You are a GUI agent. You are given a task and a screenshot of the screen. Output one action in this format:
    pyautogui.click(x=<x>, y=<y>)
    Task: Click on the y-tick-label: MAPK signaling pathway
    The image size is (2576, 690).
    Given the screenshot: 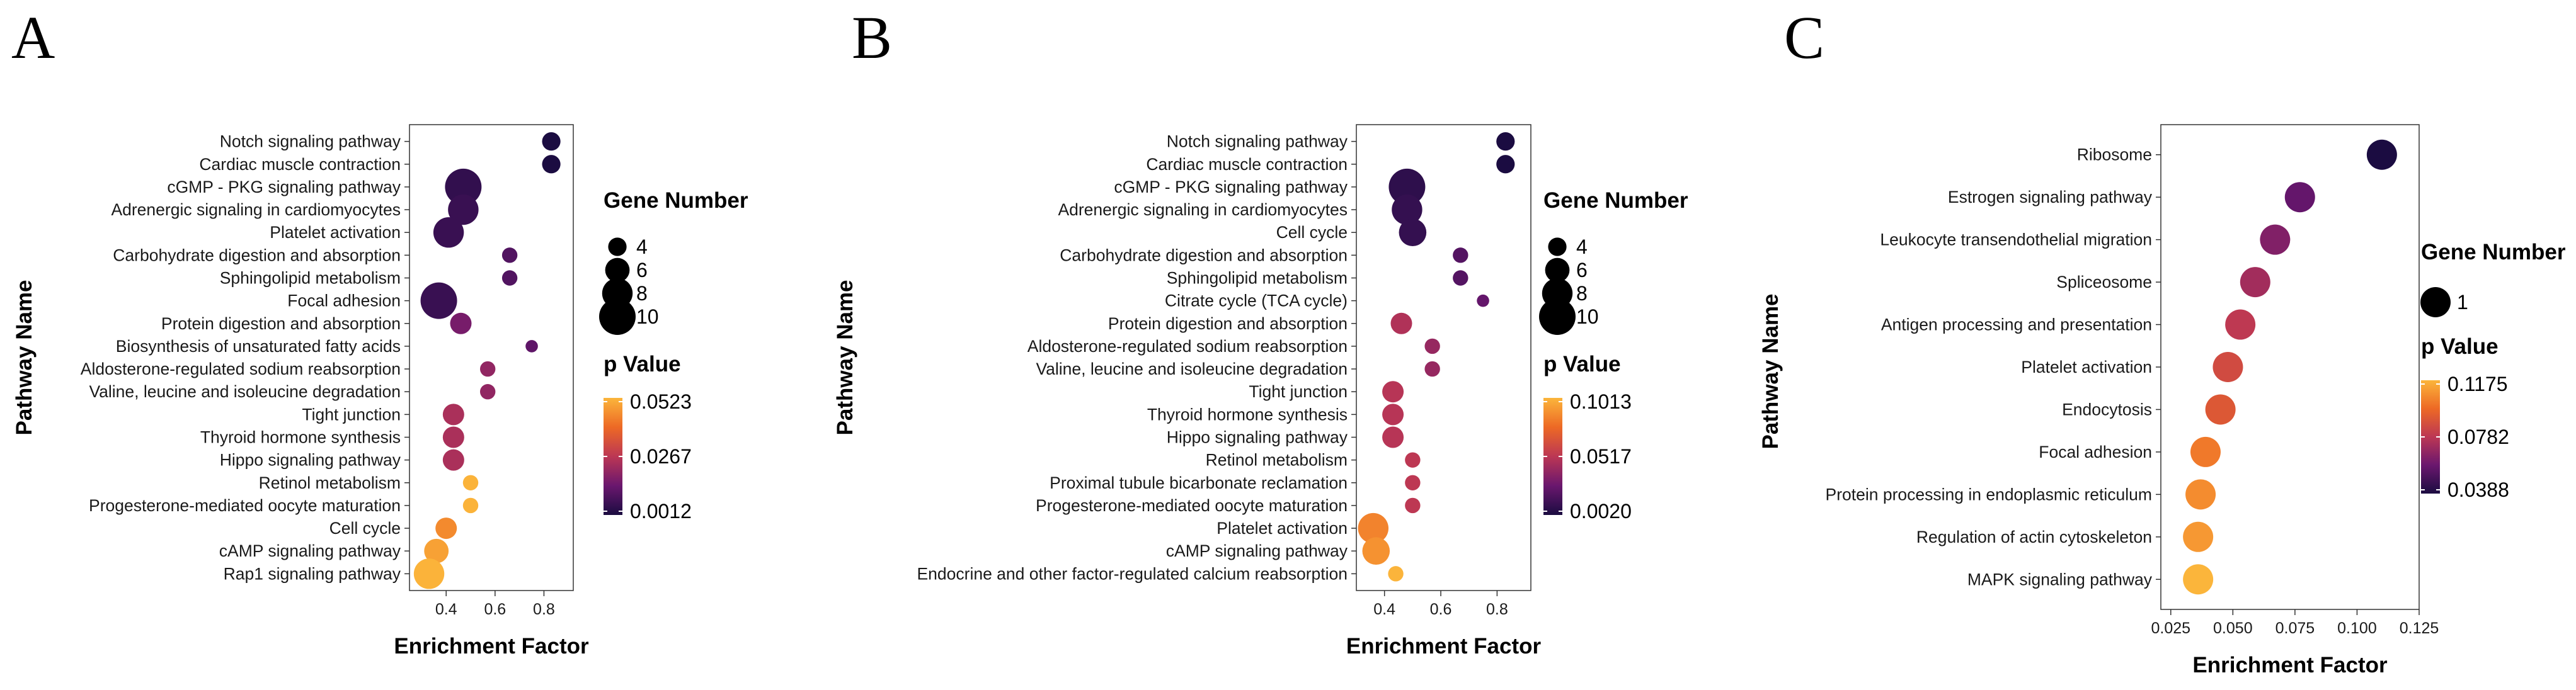 What is the action you would take?
    pyautogui.click(x=2060, y=579)
    